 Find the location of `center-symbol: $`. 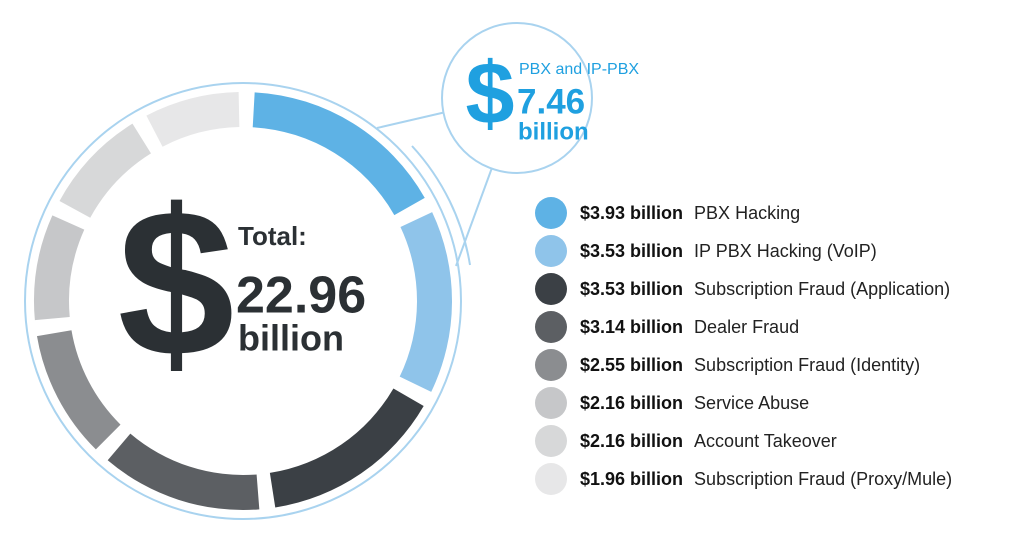

center-symbol: $ is located at coordinates (176, 282).